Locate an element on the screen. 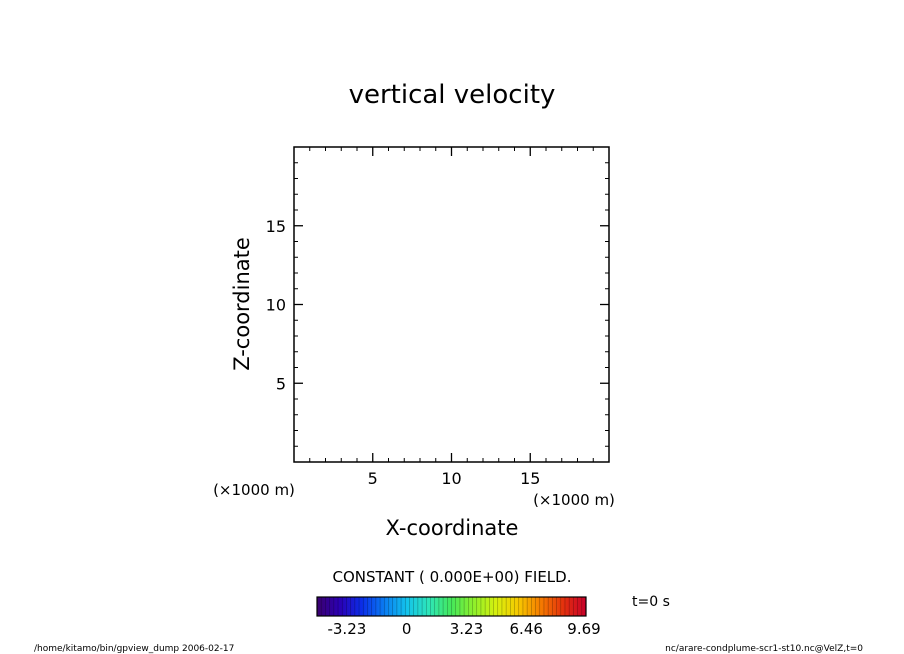 The height and width of the screenshot is (654, 904). colorbar-tick-label: 0 is located at coordinates (407, 629).